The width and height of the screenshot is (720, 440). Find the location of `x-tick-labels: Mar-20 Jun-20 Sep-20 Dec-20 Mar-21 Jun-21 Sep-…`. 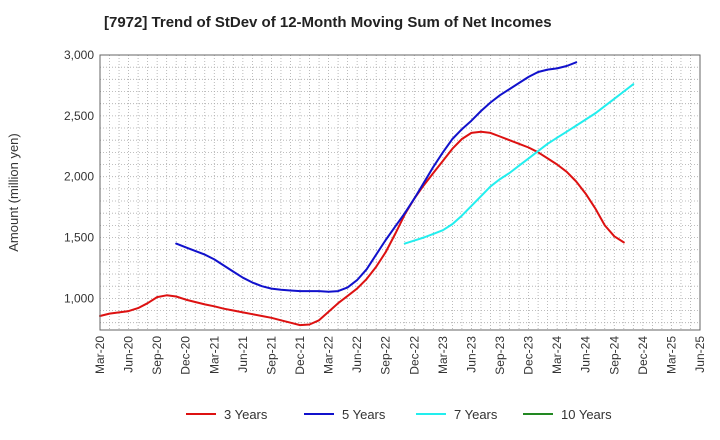

x-tick-labels: Mar-20 Jun-20 Sep-20 Dec-20 Mar-21 Jun-21 Sep-… is located at coordinates (400, 355).